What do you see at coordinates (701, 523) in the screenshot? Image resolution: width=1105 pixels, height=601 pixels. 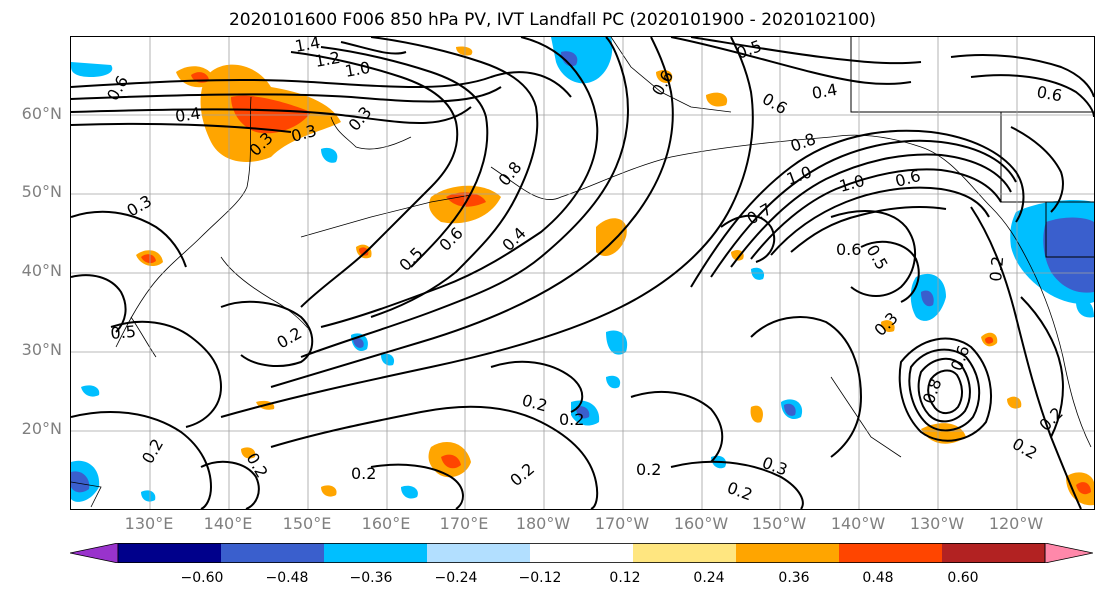 I see `lon-label-160w: 160°W` at bounding box center [701, 523].